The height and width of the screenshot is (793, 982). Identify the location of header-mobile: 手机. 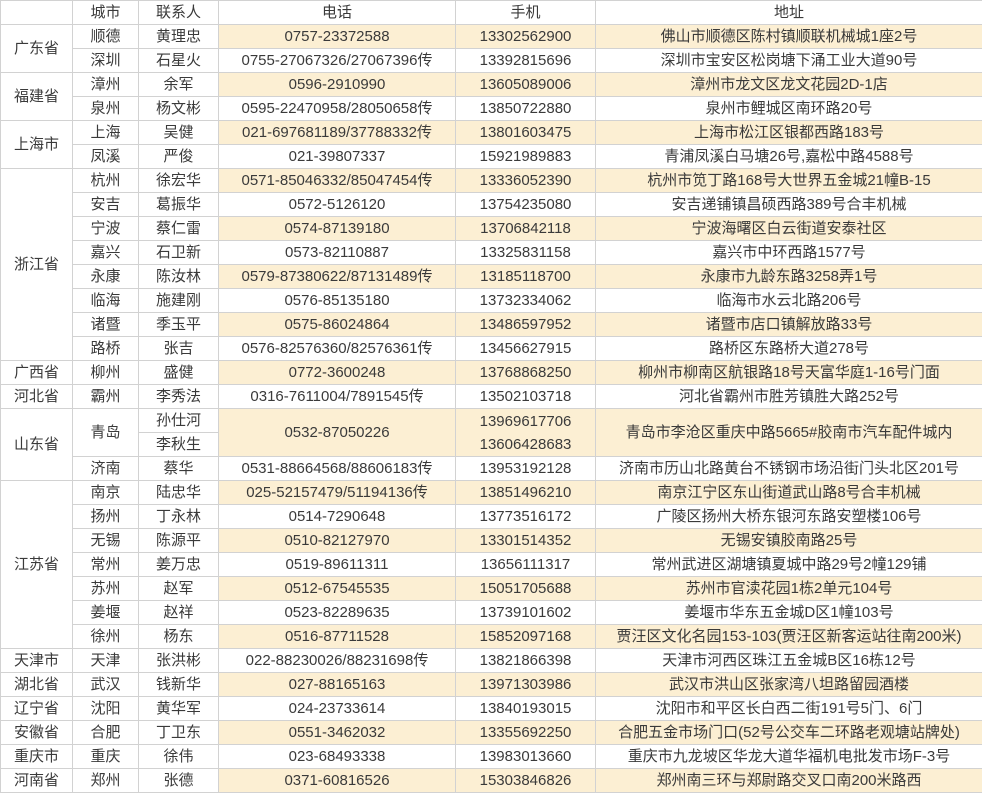
(526, 13).